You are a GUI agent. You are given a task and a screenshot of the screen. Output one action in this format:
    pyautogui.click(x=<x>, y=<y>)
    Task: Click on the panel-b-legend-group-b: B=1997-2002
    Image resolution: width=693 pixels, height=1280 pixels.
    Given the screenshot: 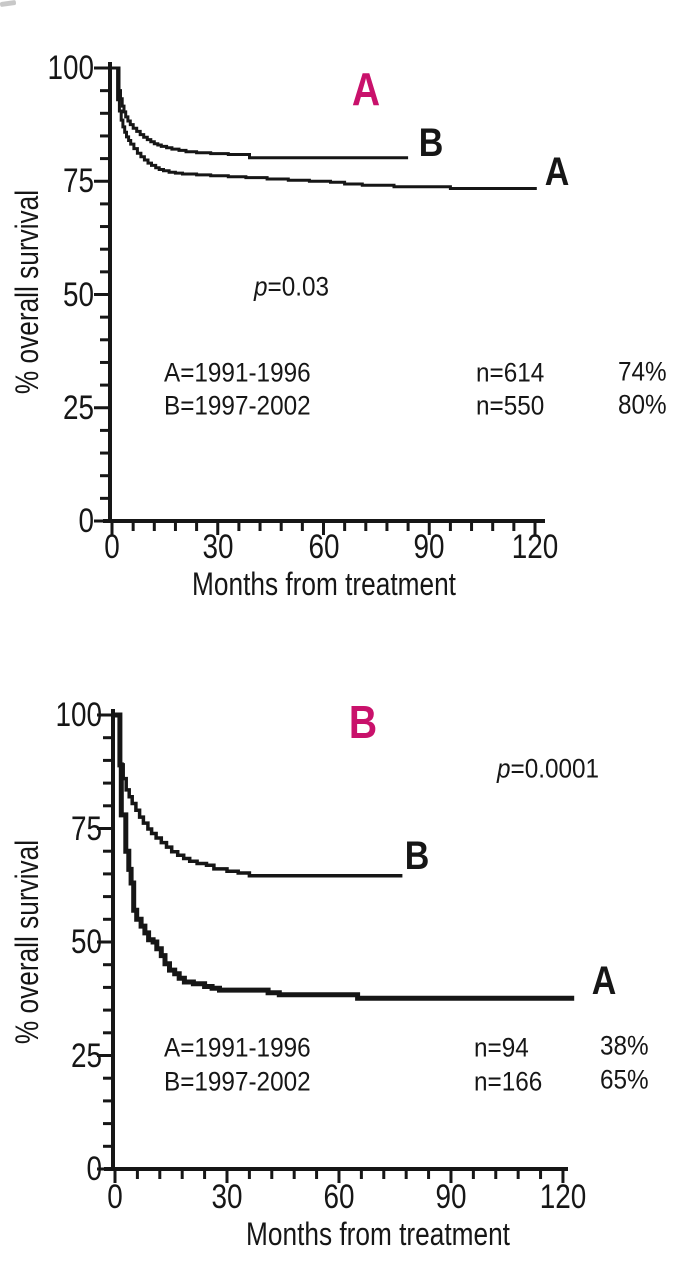 What is the action you would take?
    pyautogui.click(x=237, y=1081)
    